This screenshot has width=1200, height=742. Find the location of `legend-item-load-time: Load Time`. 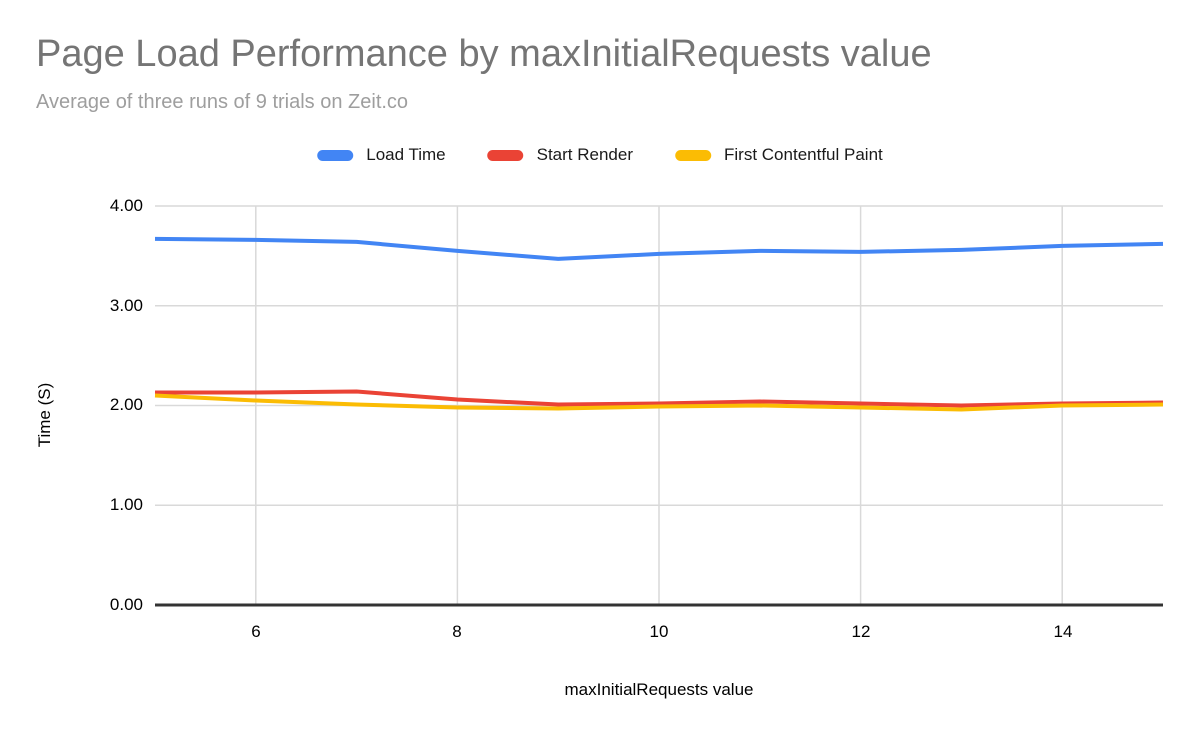

legend-item-load-time: Load Time is located at coordinates (381, 155).